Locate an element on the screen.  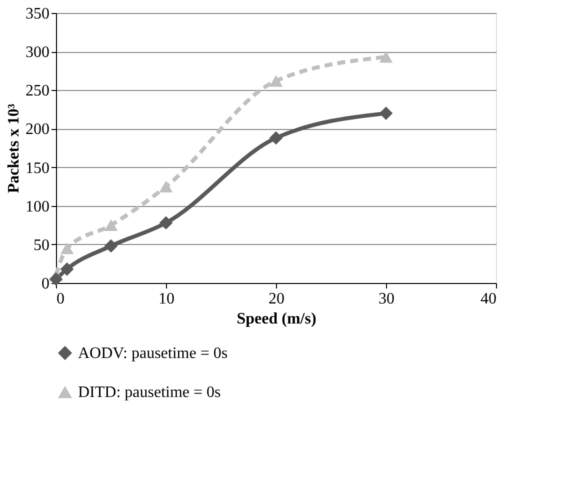
y-tick-label: 150 is located at coordinates (38, 168).